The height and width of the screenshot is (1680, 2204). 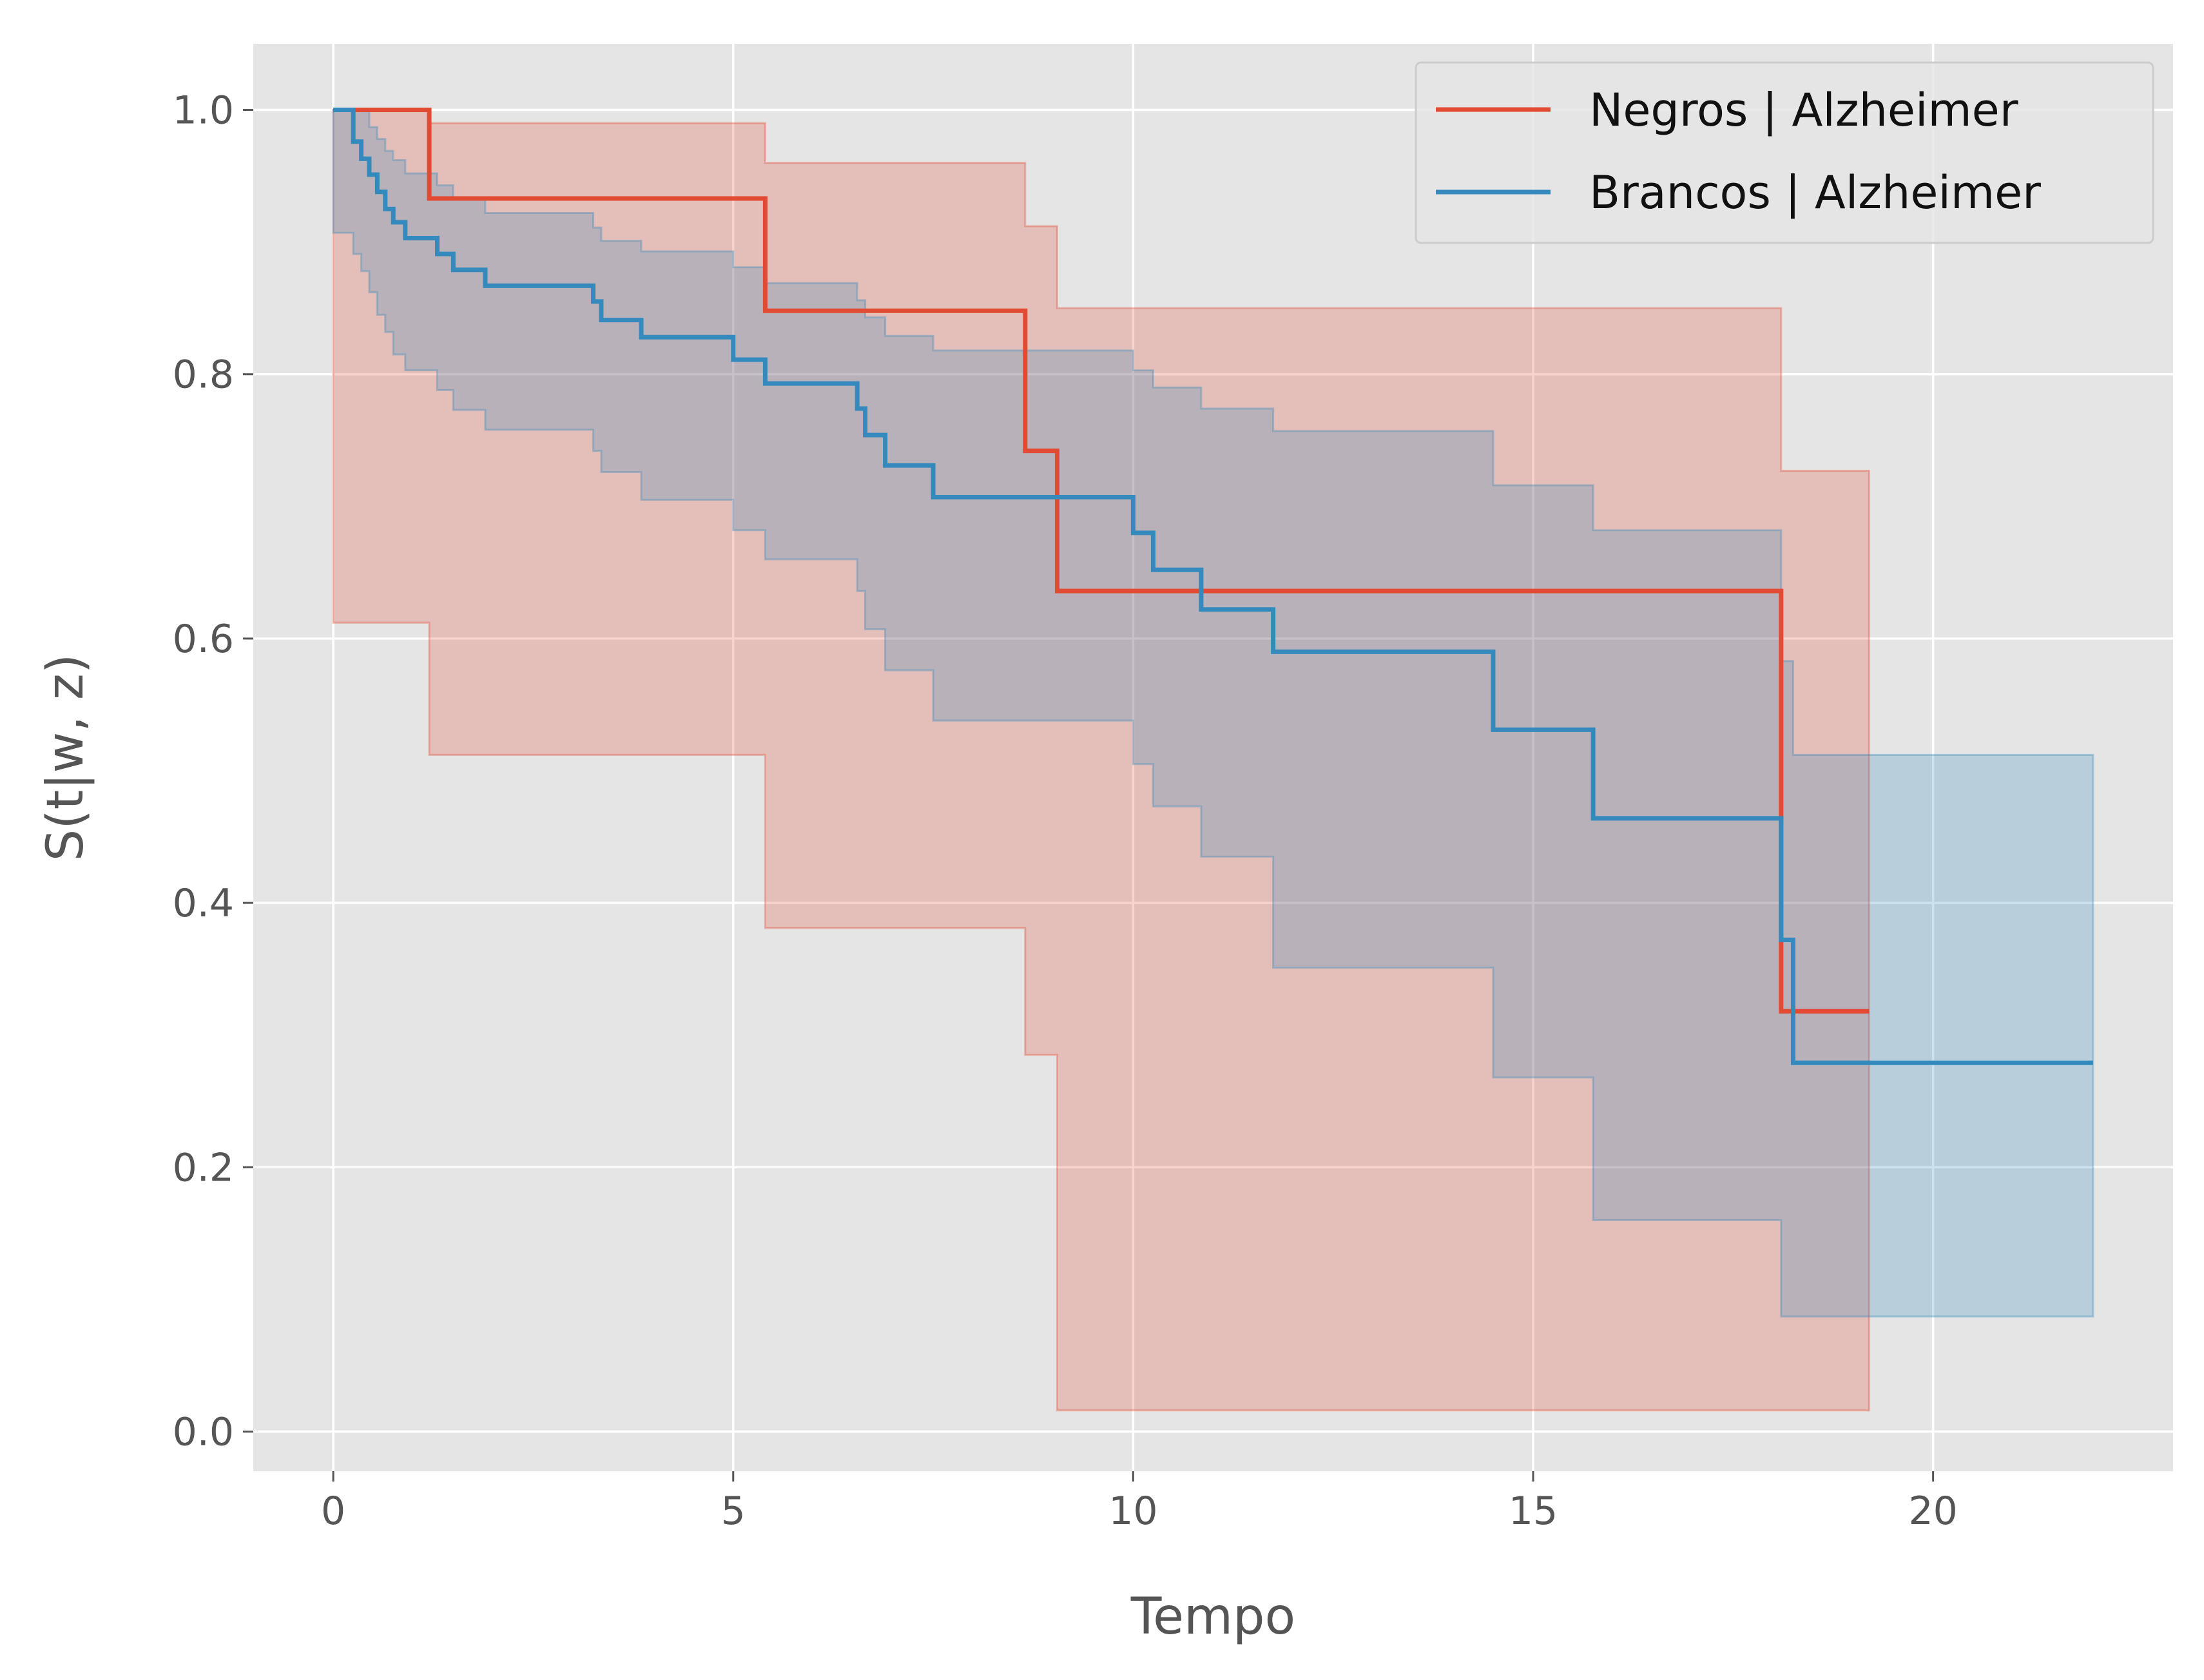 I want to click on legend-box, so click(x=1785, y=153).